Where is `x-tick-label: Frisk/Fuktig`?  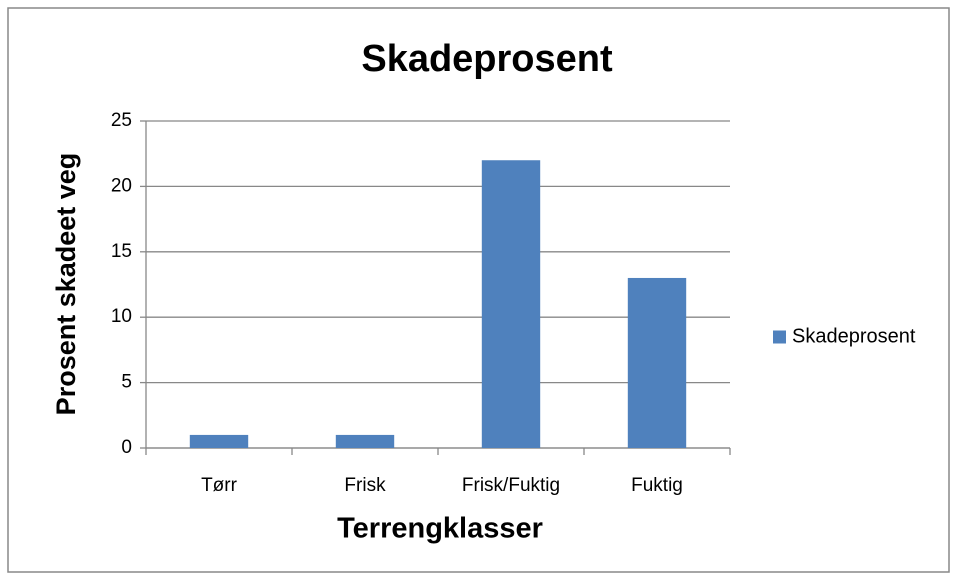
x-tick-label: Frisk/Fuktig is located at coordinates (511, 485).